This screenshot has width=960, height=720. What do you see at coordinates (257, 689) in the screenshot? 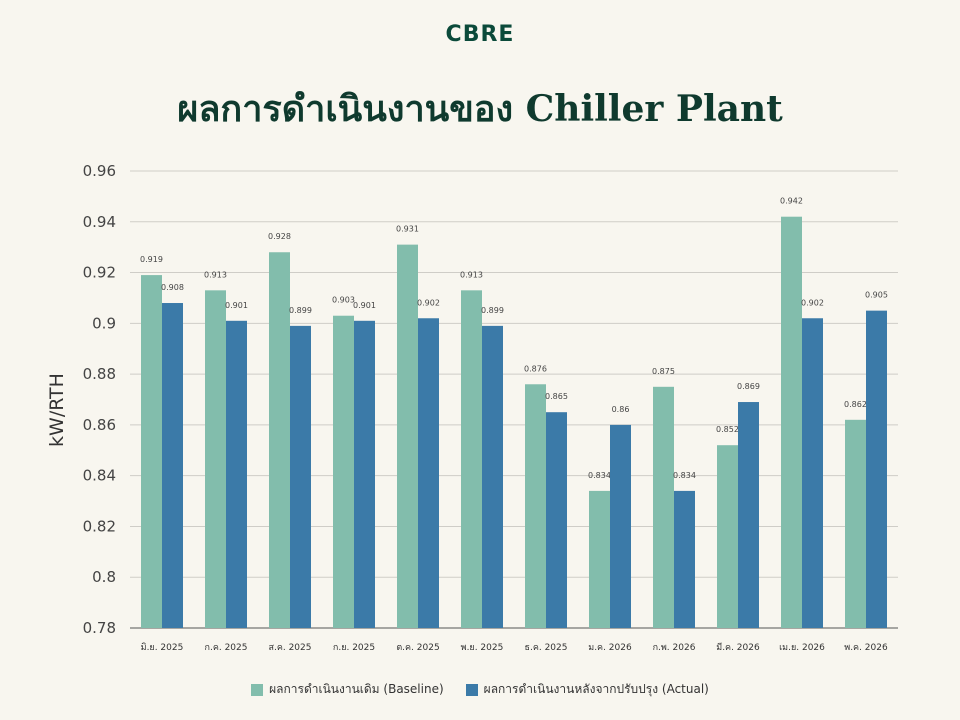
I see `legend-swatch-baseline` at bounding box center [257, 689].